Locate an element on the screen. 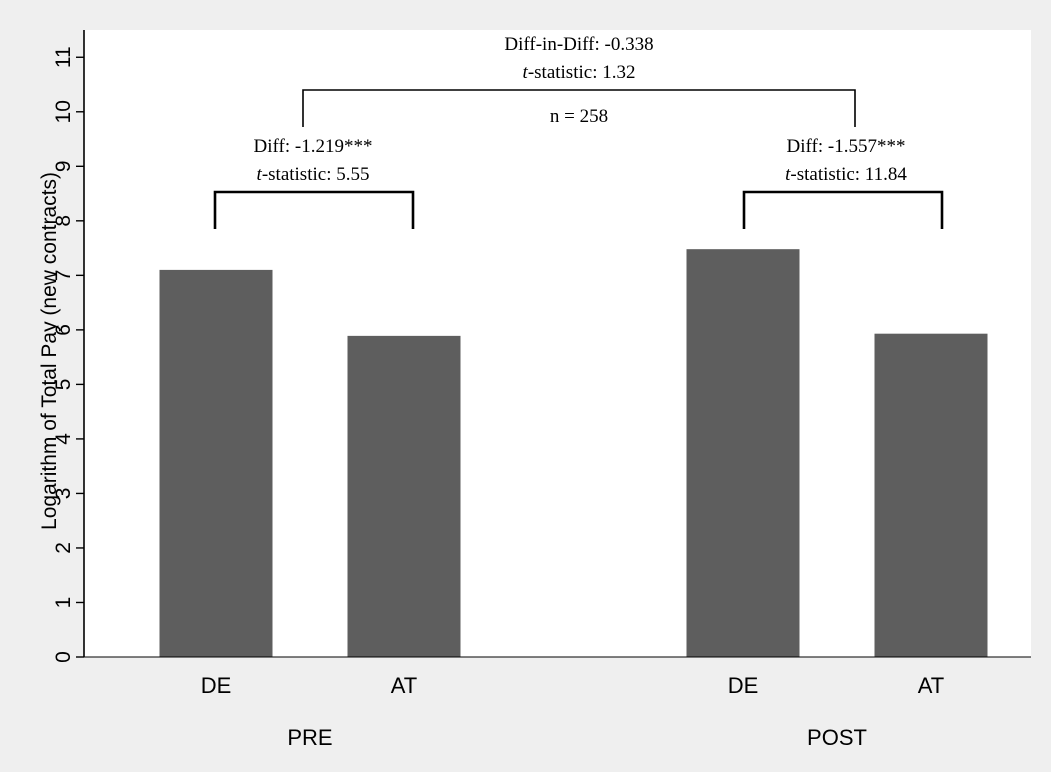  y-tick-label: 0 is located at coordinates (63, 657).